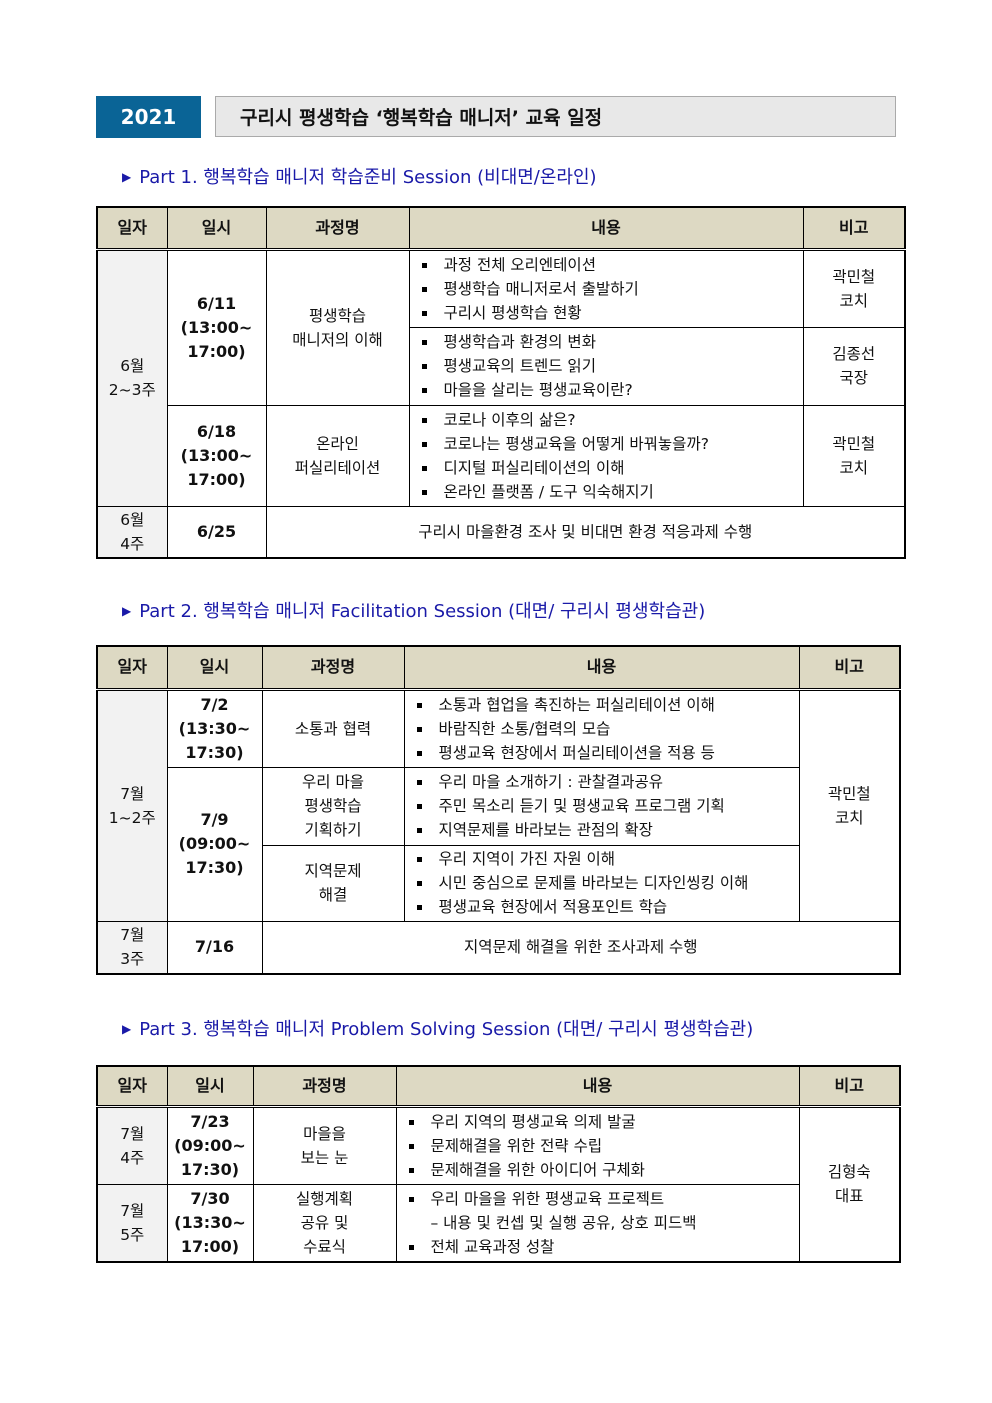 This screenshot has height=1403, width=992. I want to click on list-item: 시민 중심으로 문제를 바라보는 디자인씽킹 이해, so click(607, 883).